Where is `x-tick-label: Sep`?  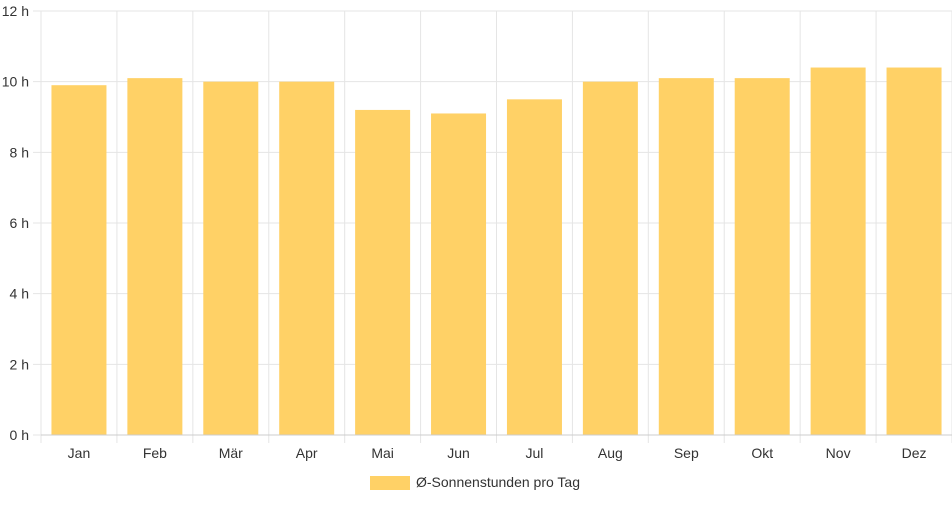
x-tick-label: Sep is located at coordinates (686, 453).